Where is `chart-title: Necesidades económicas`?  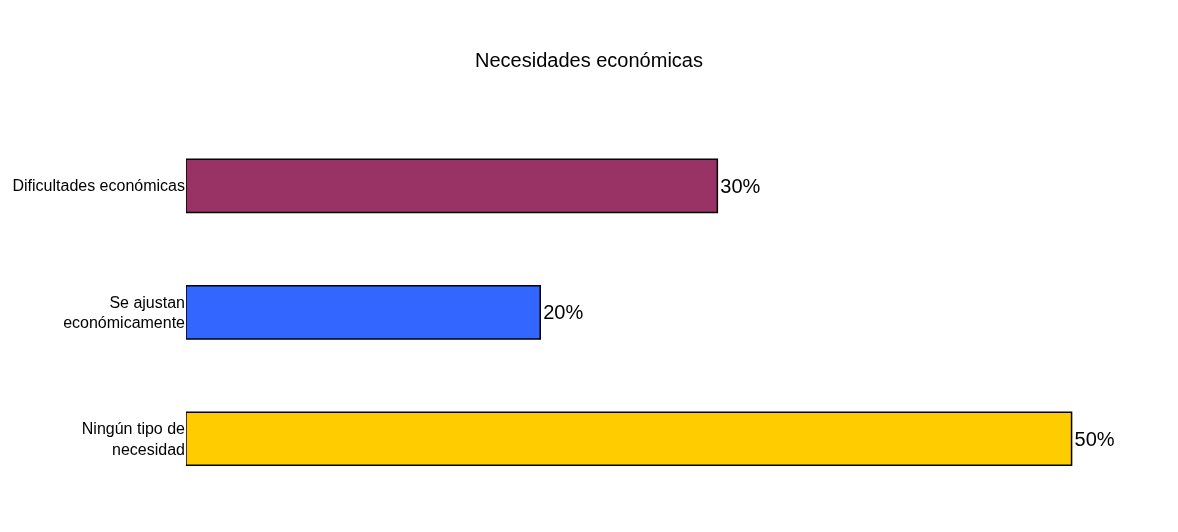 chart-title: Necesidades económicas is located at coordinates (589, 60).